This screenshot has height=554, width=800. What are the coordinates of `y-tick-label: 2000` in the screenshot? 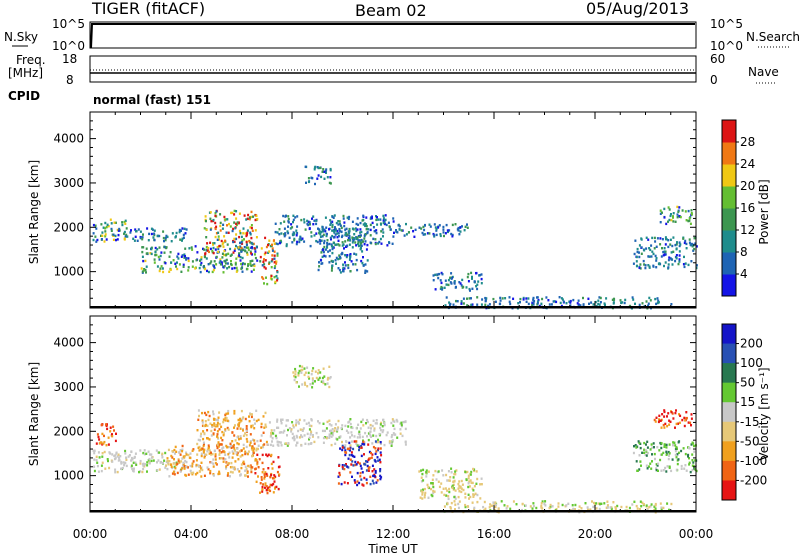 It's located at (68, 431).